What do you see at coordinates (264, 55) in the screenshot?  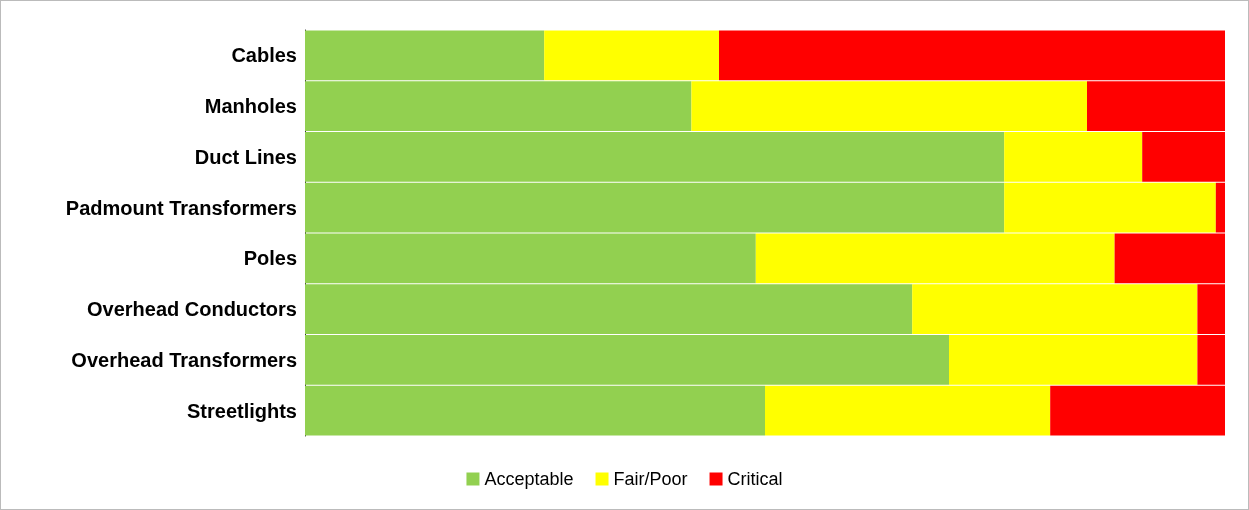 I see `y-tick-label: Cables` at bounding box center [264, 55].